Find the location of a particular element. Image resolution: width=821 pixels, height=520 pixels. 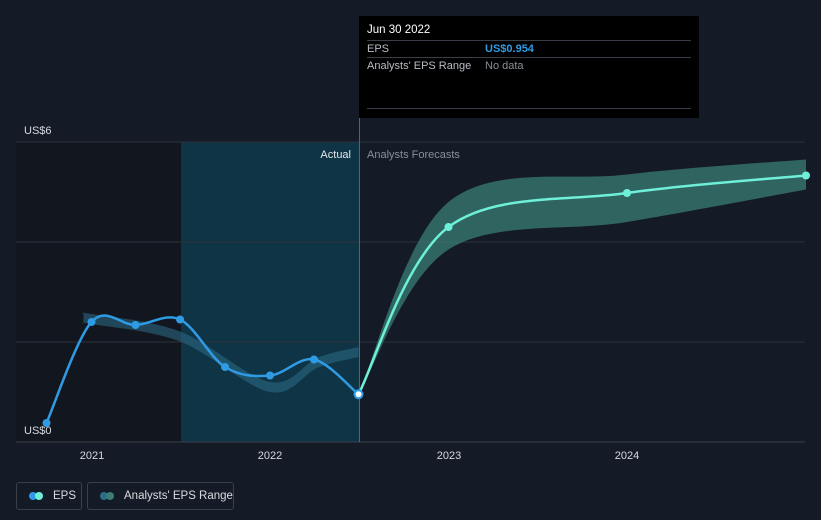

eps-legend-icon is located at coordinates (37, 496).